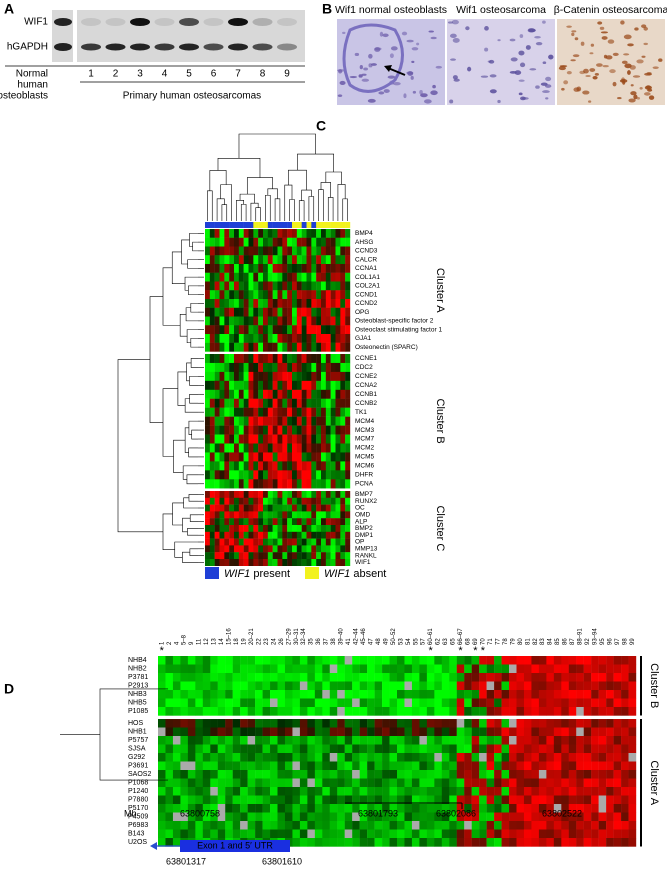  What do you see at coordinates (265, 225) in the screenshot?
I see `status-cell` at bounding box center [265, 225].